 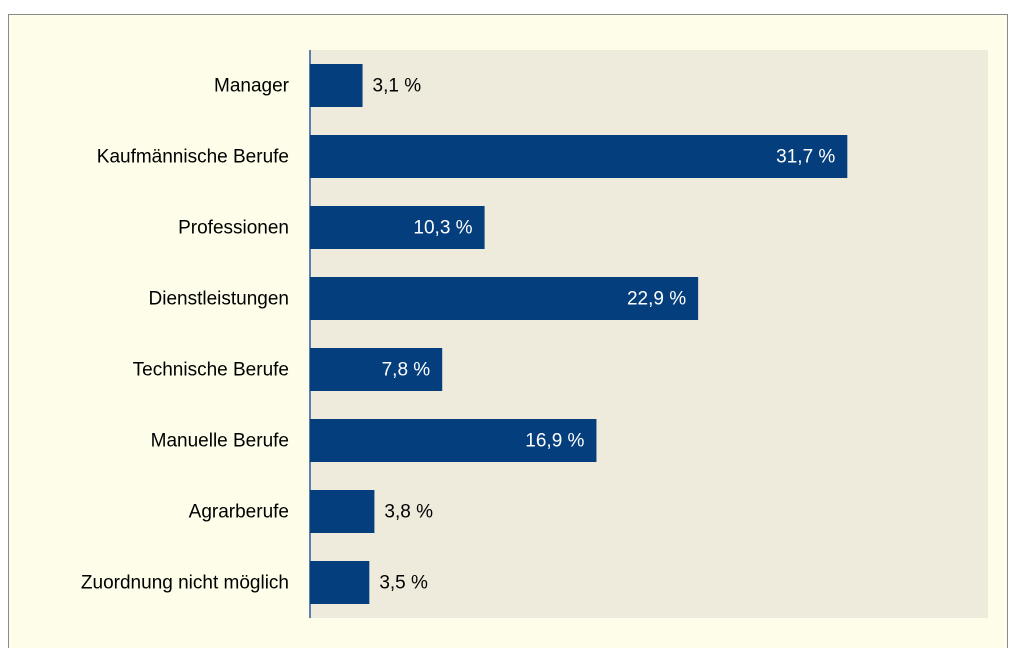 What do you see at coordinates (185, 583) in the screenshot?
I see `category-label: Zuordnung nicht möglich` at bounding box center [185, 583].